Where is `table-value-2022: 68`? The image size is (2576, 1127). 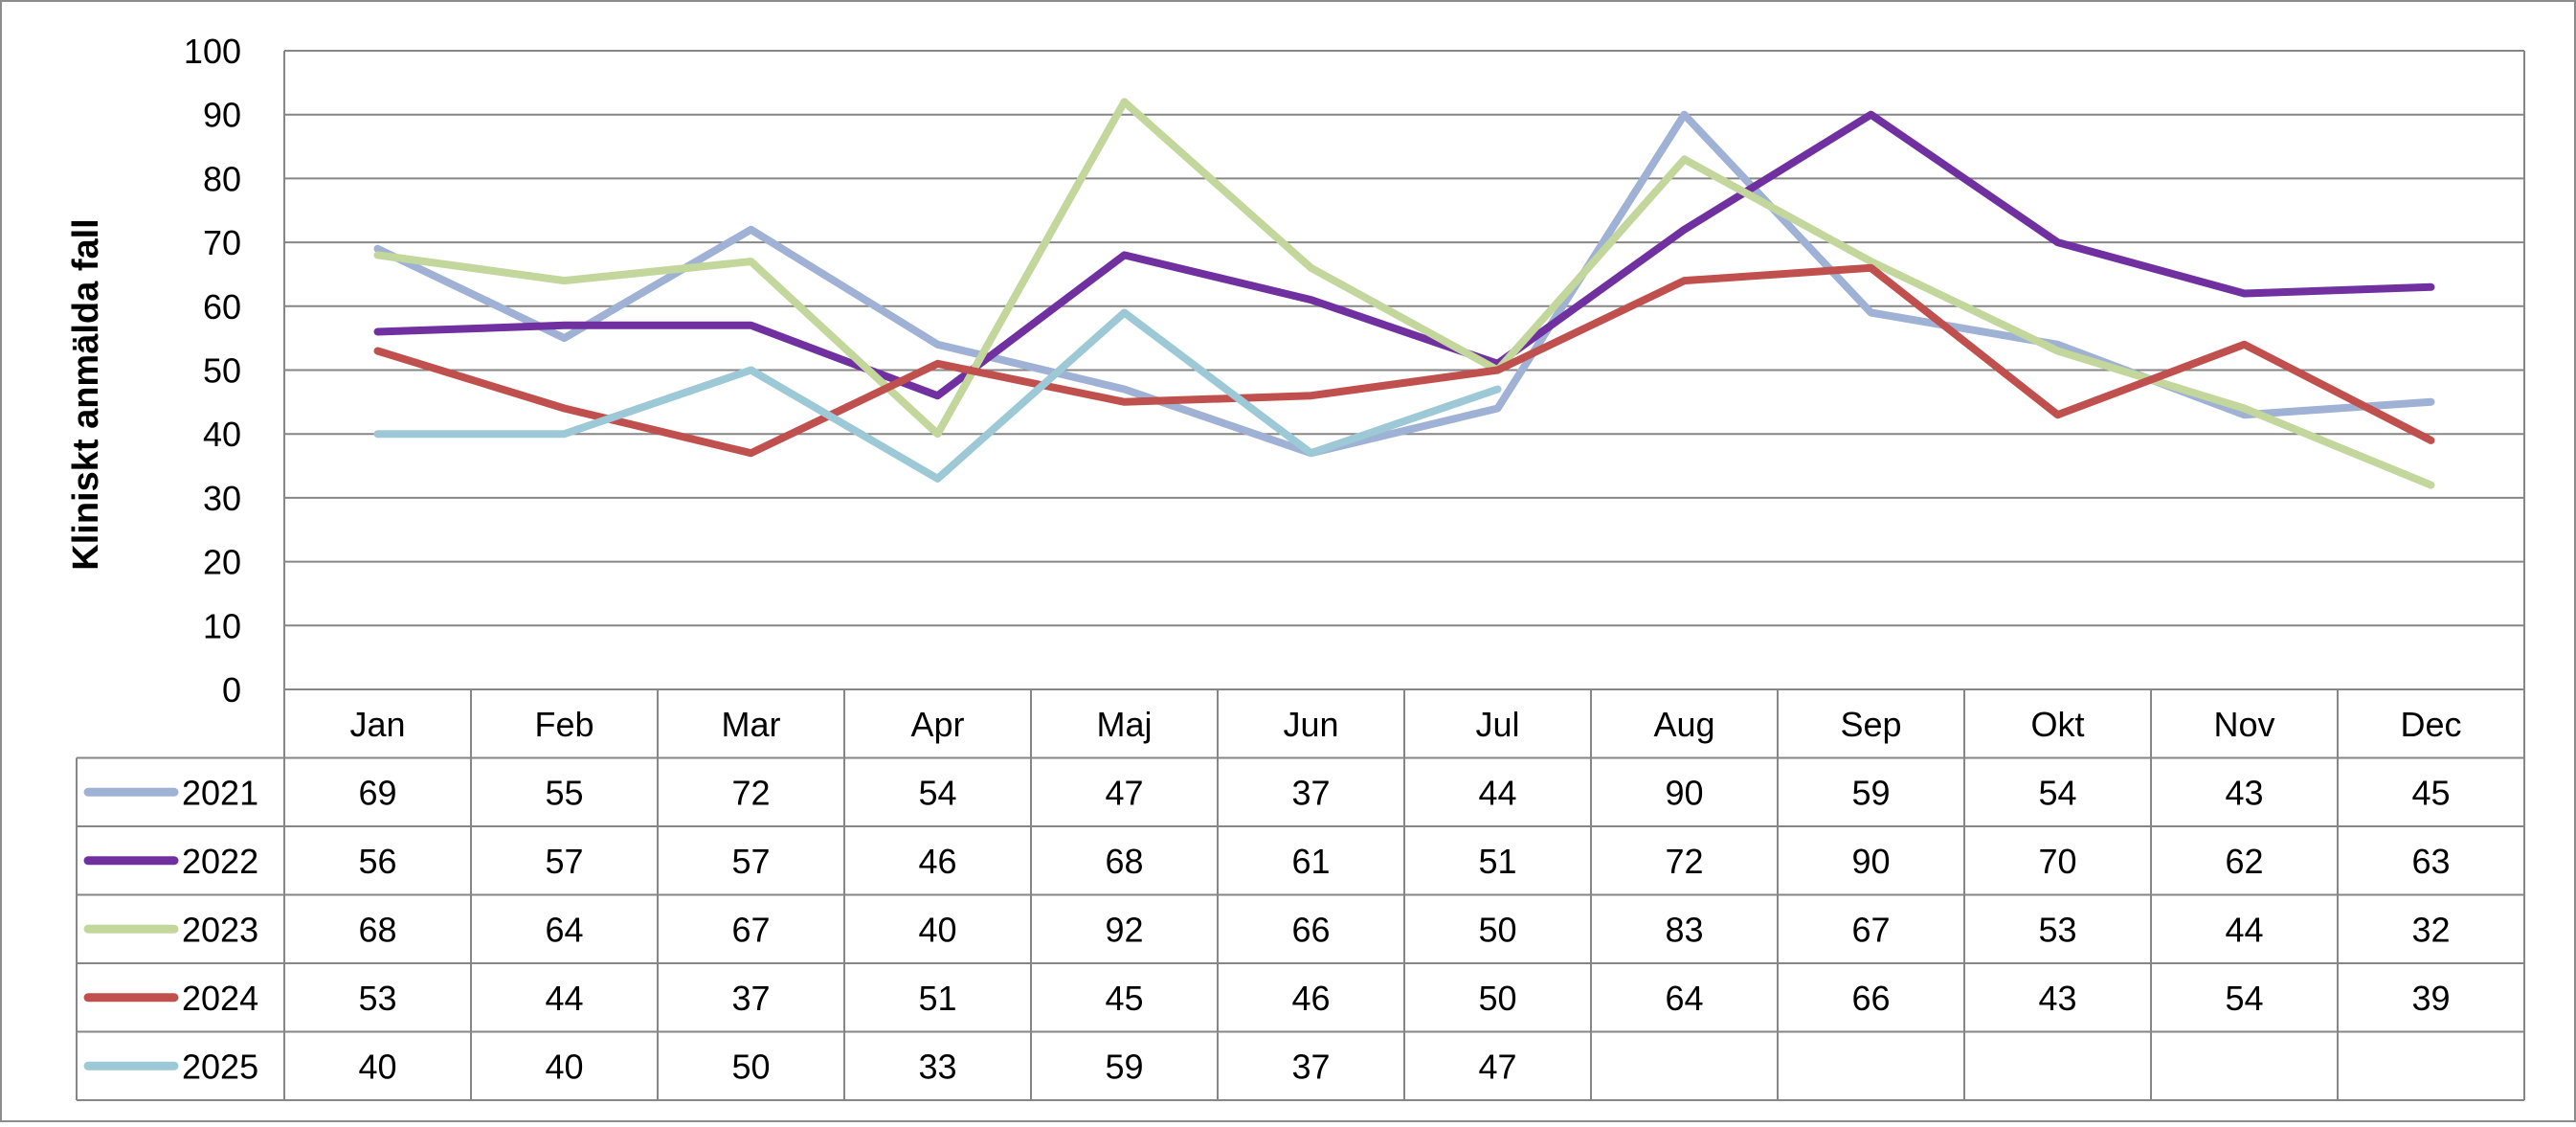
table-value-2022: 68 is located at coordinates (1124, 862).